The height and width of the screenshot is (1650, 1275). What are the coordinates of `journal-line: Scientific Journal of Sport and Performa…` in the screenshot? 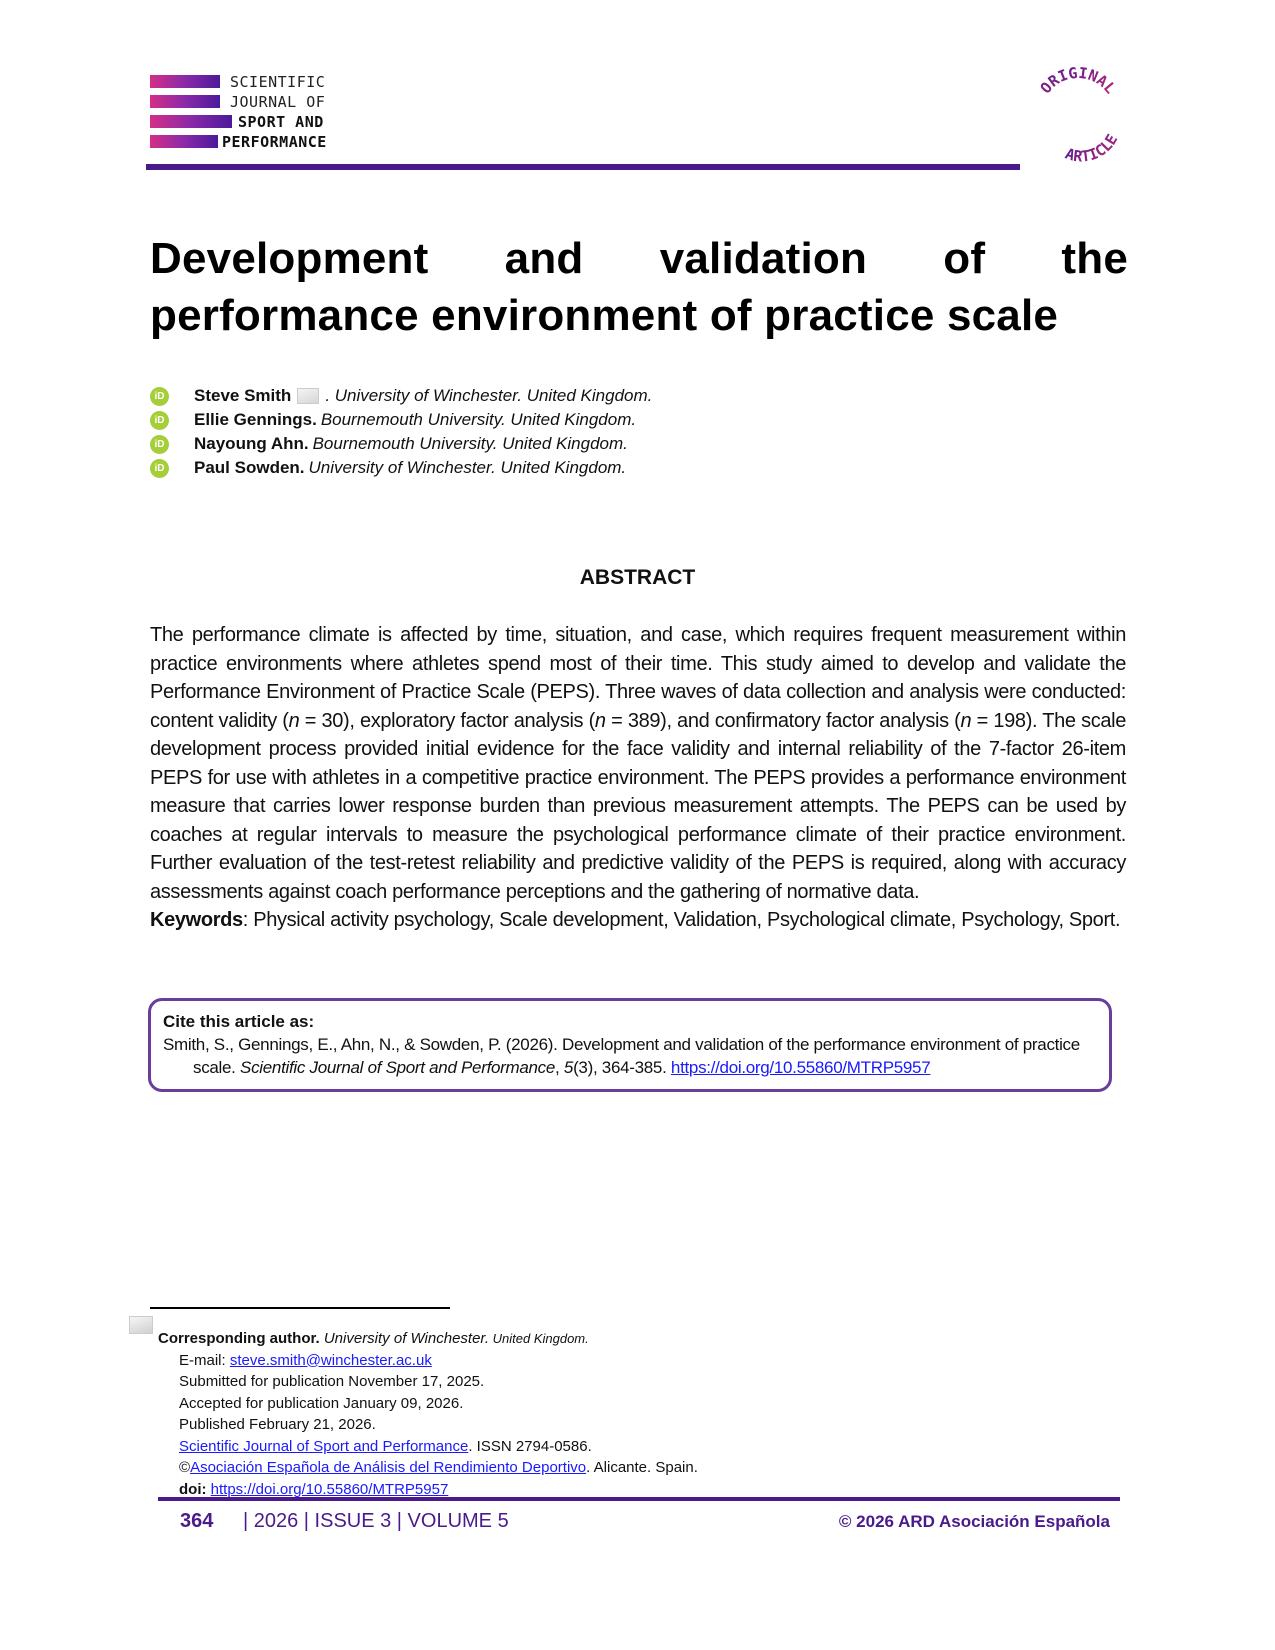 It's located at (428, 1447).